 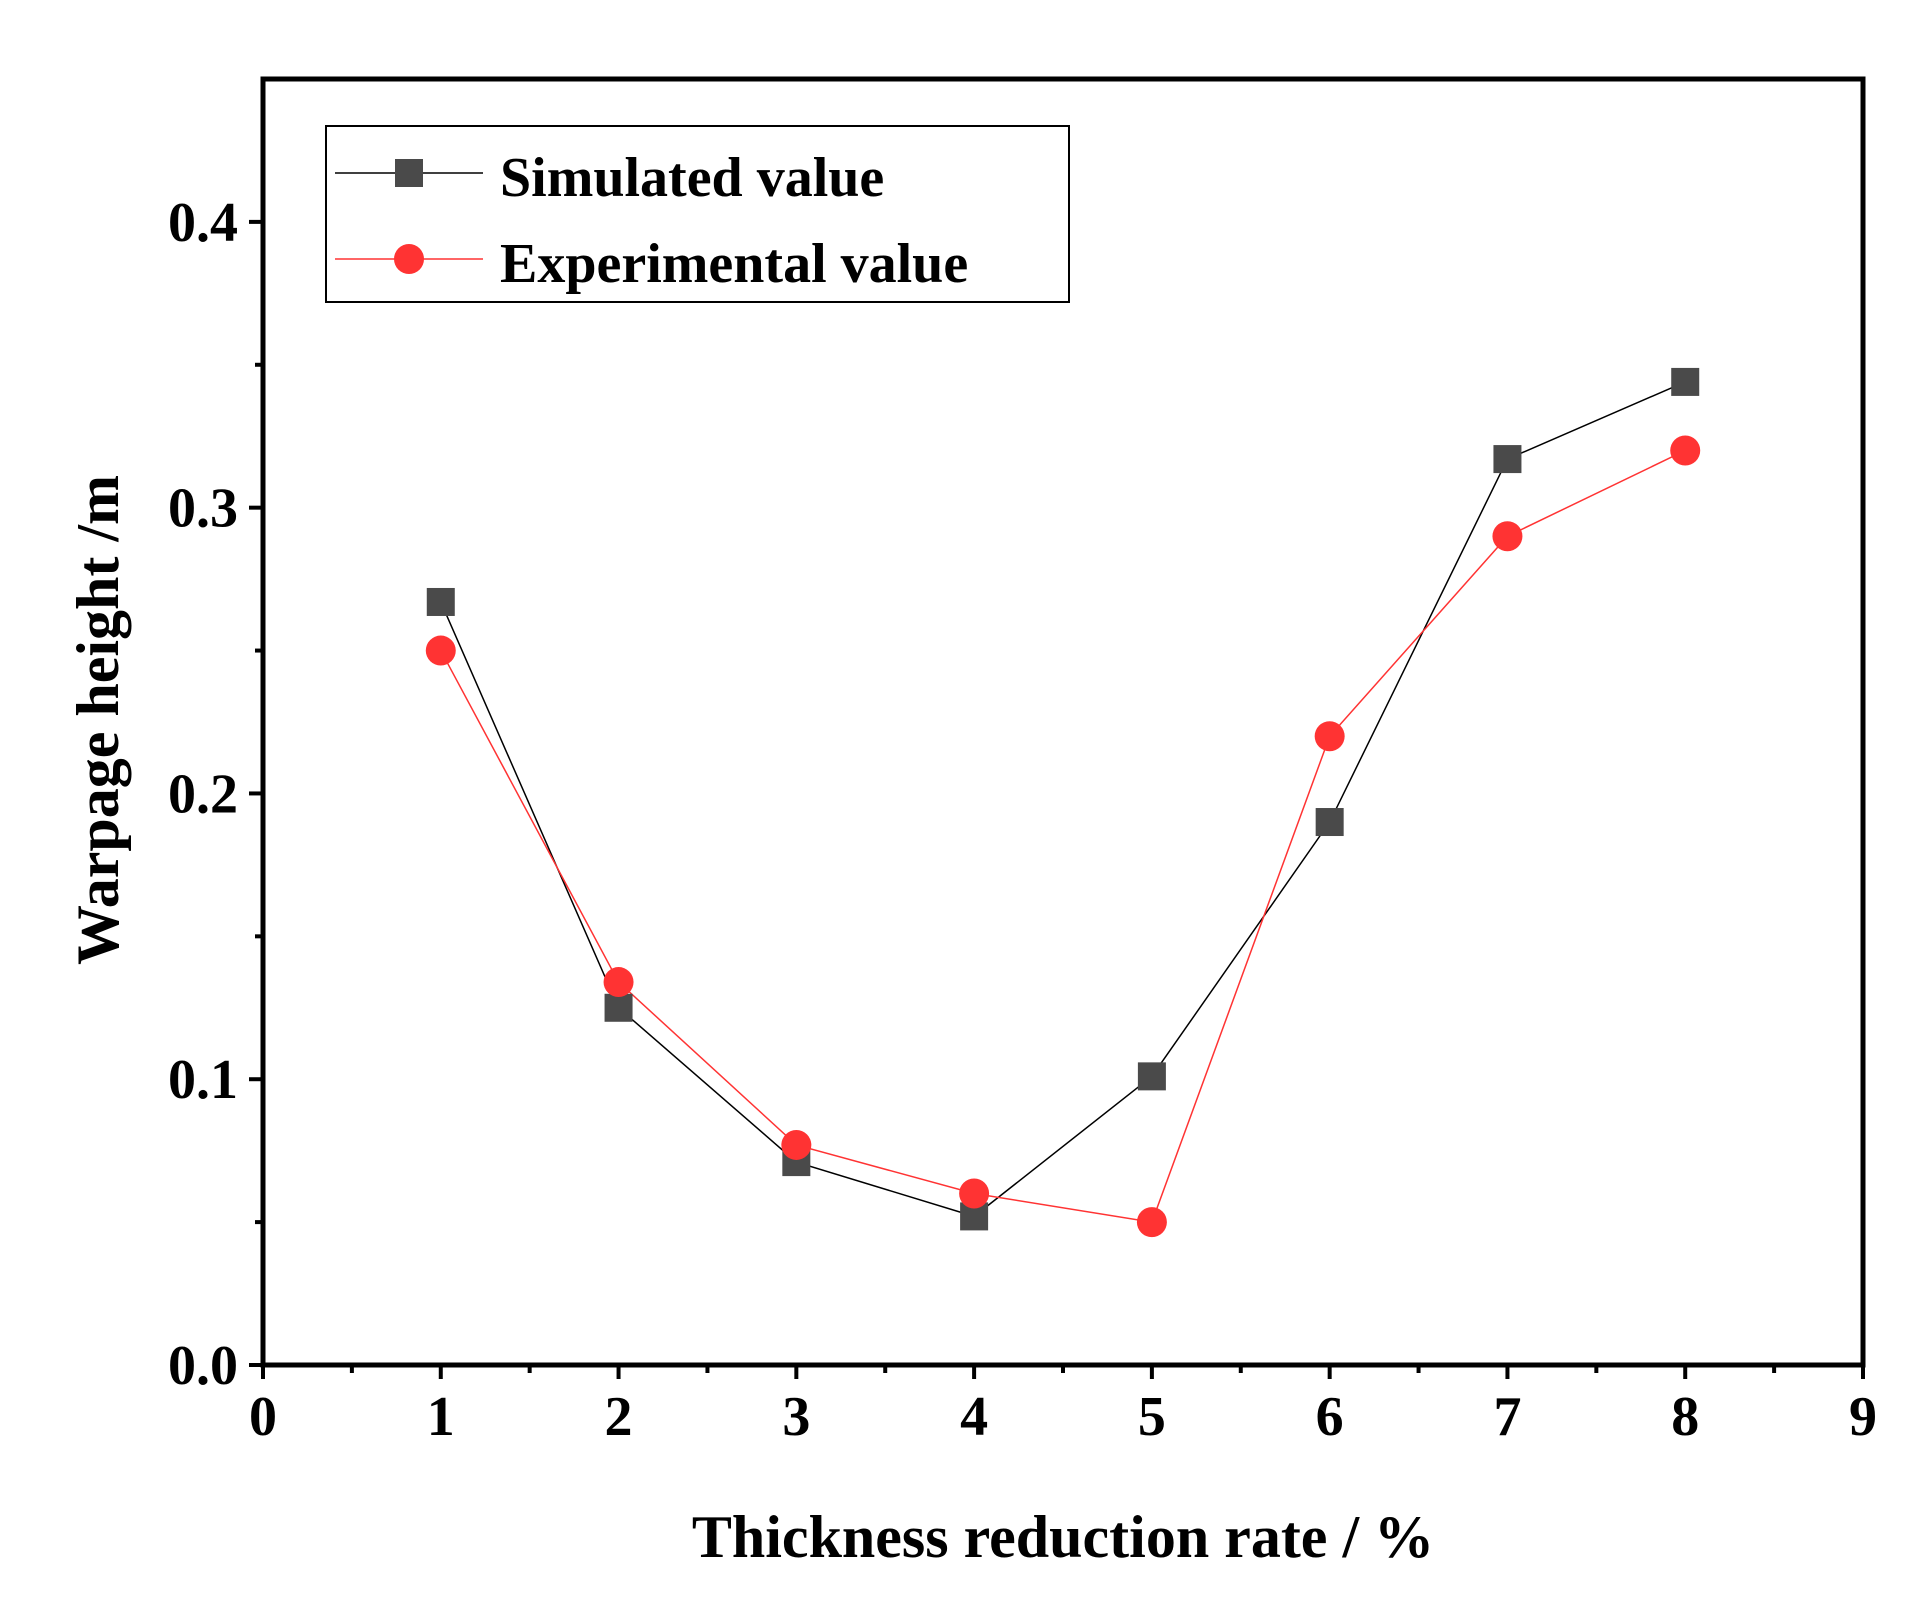 I want to click on y-tick-label: 0.1, so click(x=203, y=1080).